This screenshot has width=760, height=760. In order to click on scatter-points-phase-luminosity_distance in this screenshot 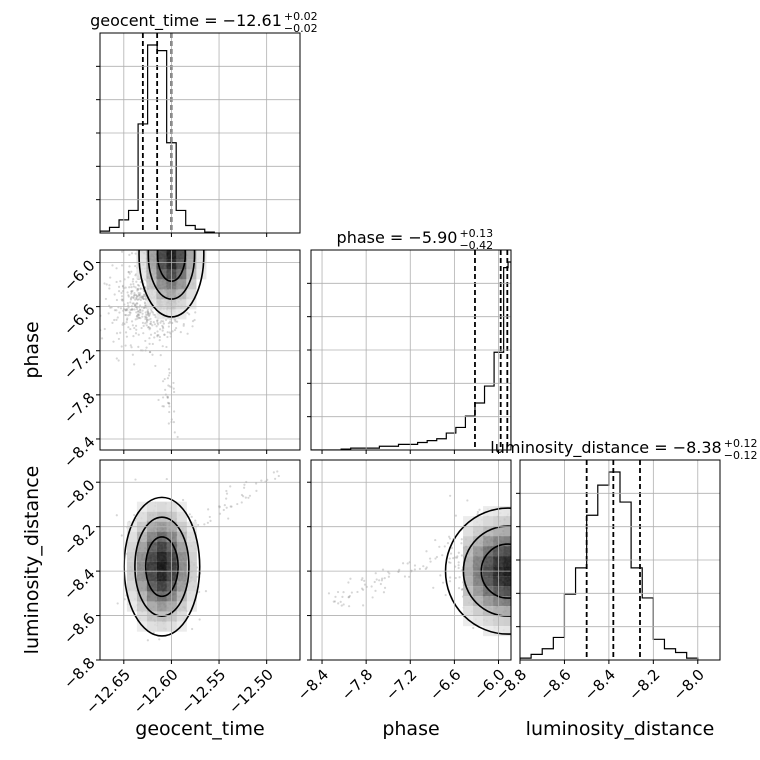, I will do `click(437, 564)`.